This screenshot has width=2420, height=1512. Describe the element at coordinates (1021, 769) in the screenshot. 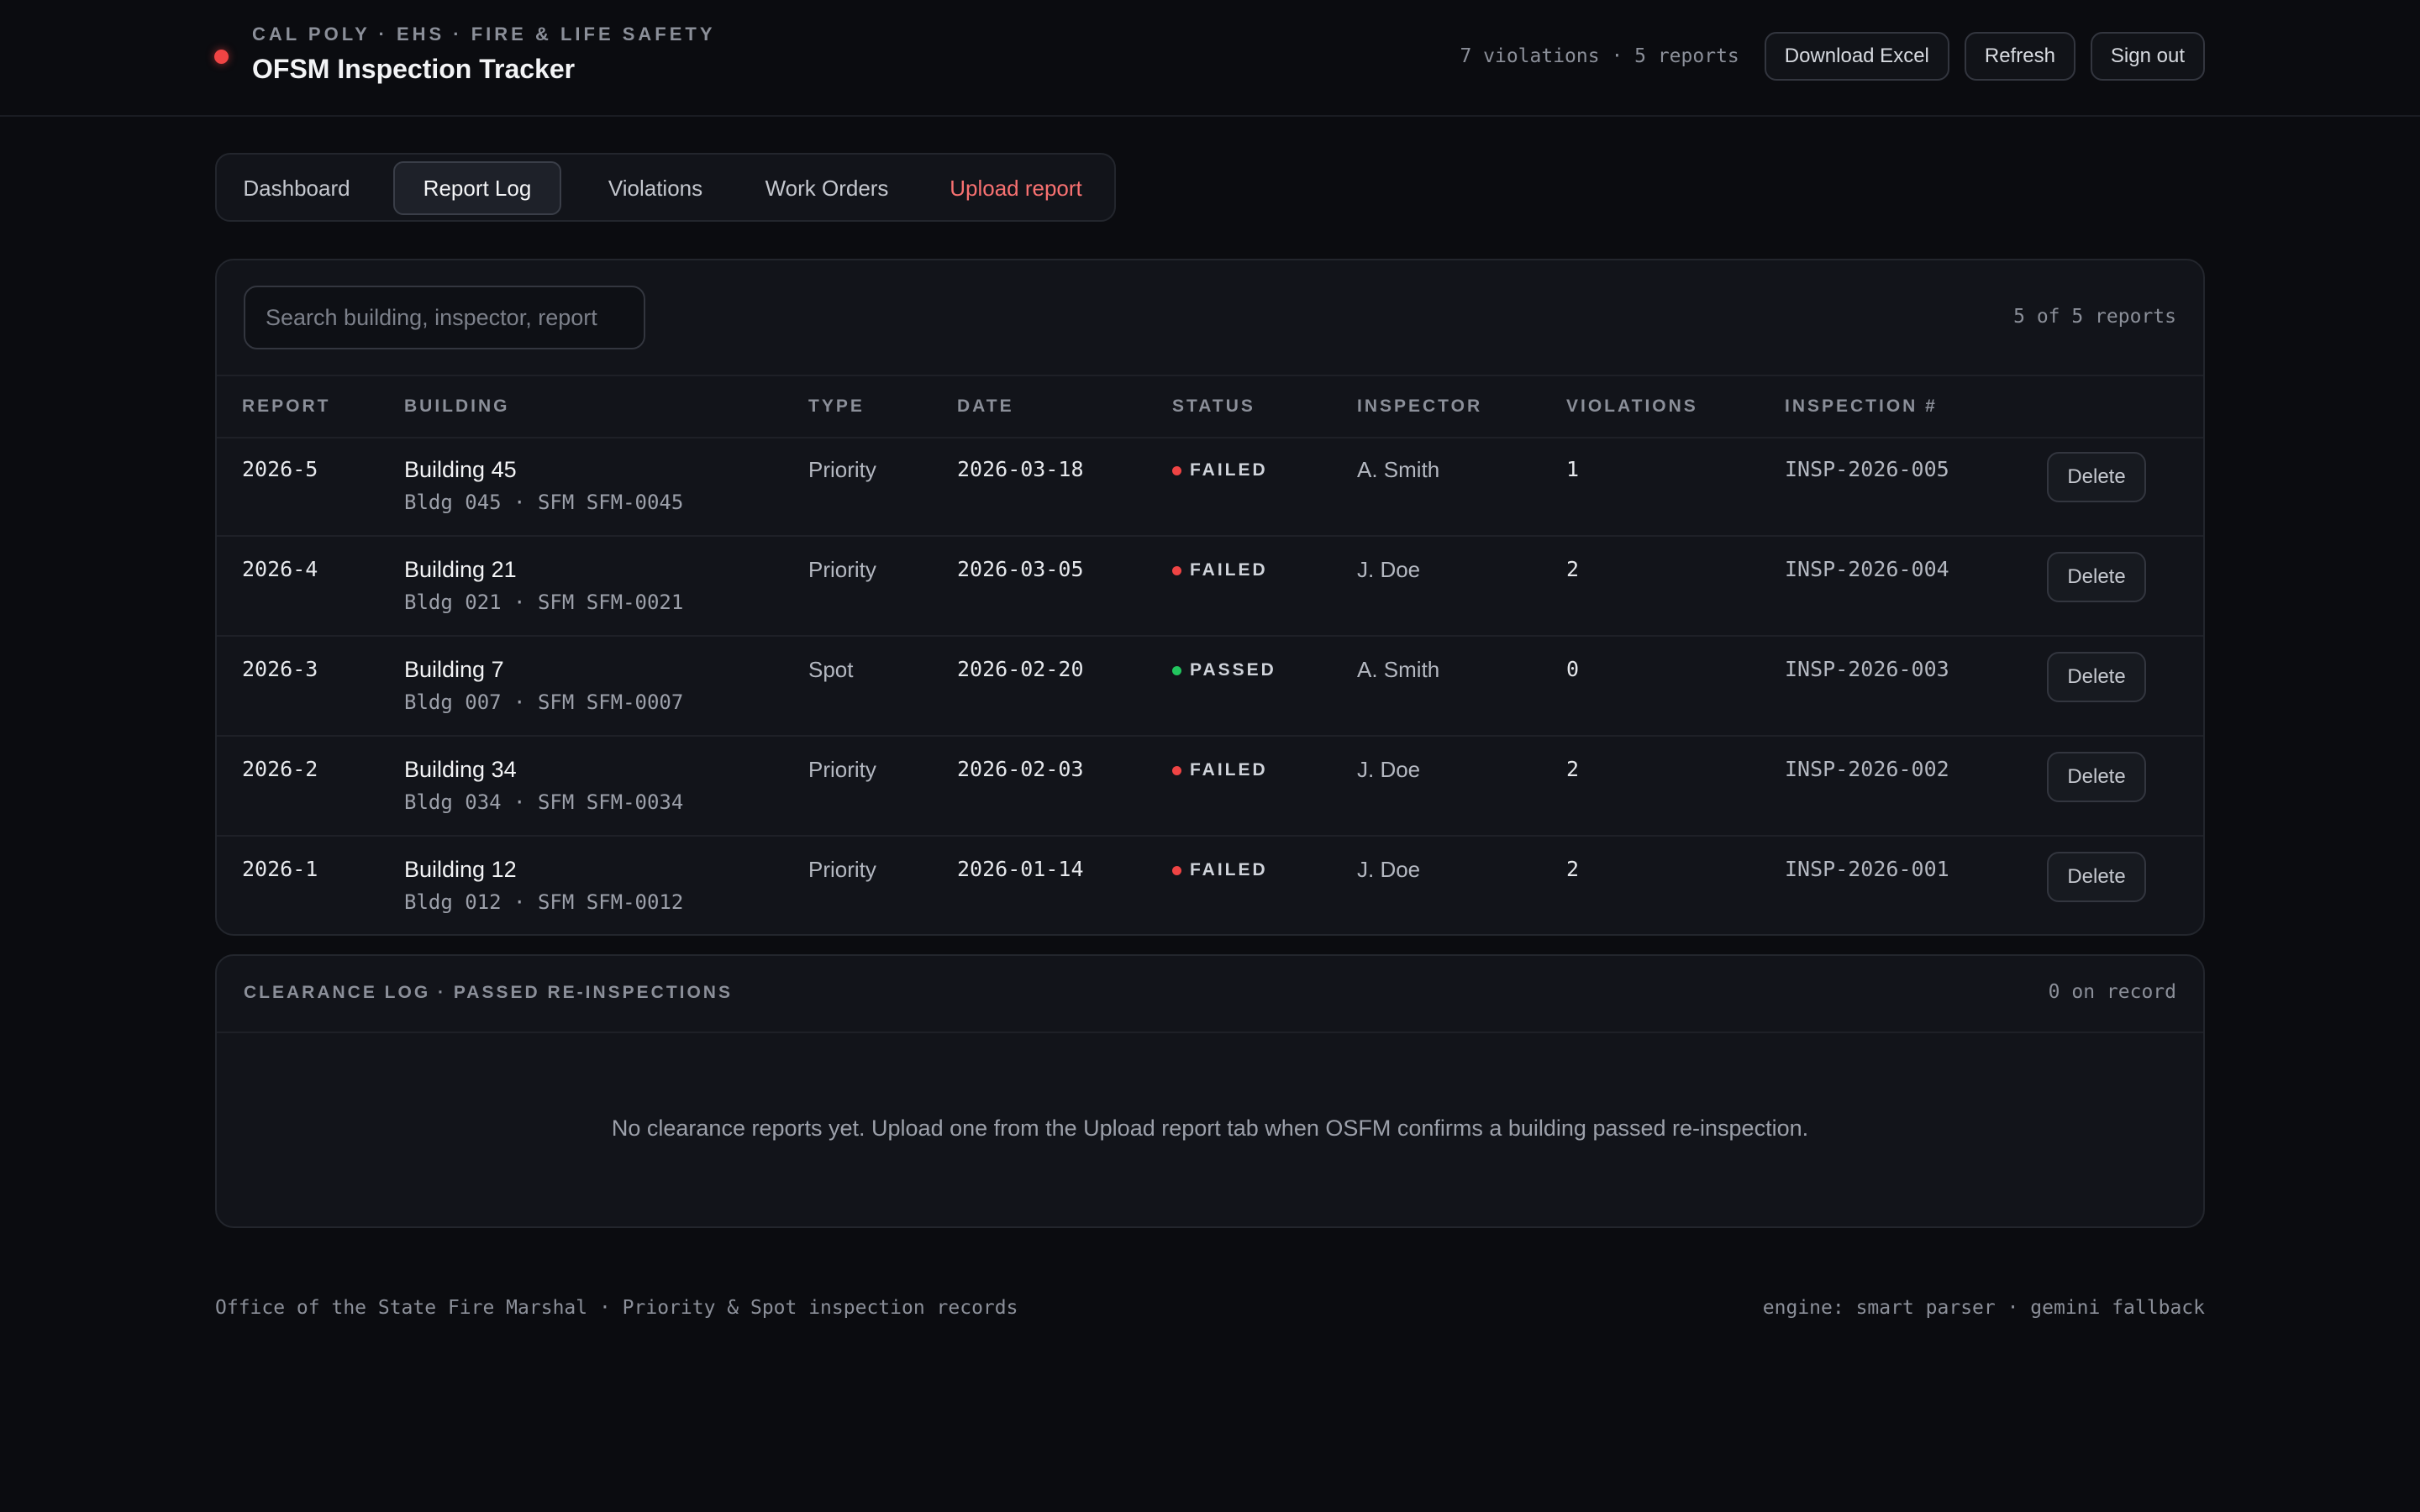

I see `report-date: 2026-02-03` at that location.